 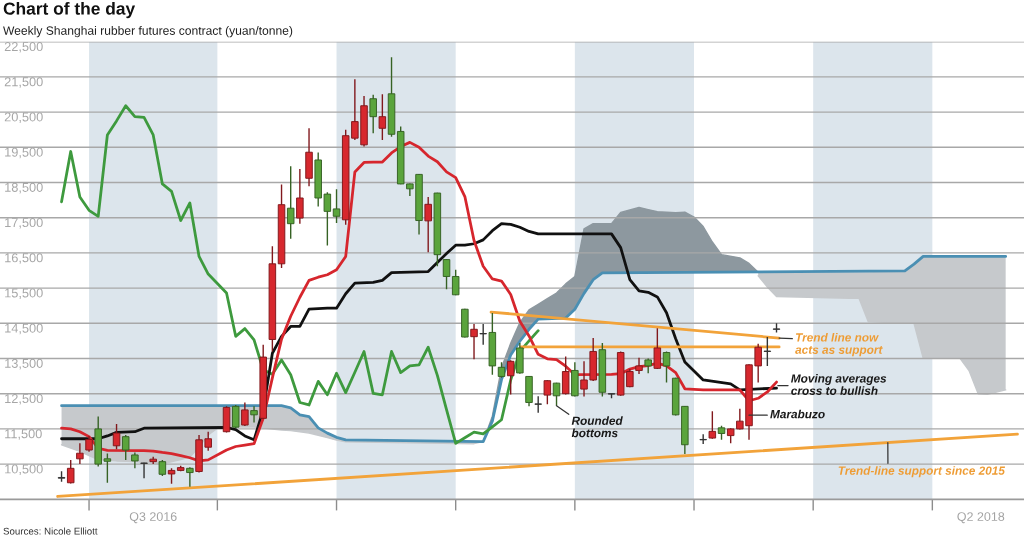 I want to click on annotation: Trend-line support since 2015, so click(x=922, y=472).